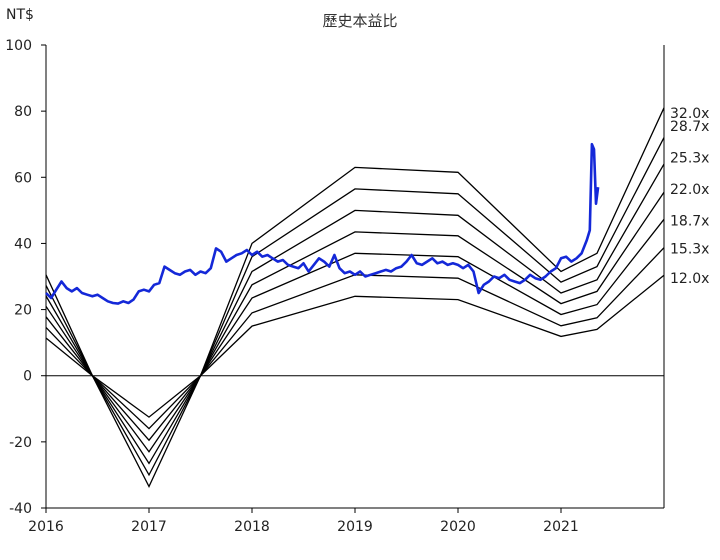  What do you see at coordinates (689, 127) in the screenshot?
I see `pe-band-label: 28.7x` at bounding box center [689, 127].